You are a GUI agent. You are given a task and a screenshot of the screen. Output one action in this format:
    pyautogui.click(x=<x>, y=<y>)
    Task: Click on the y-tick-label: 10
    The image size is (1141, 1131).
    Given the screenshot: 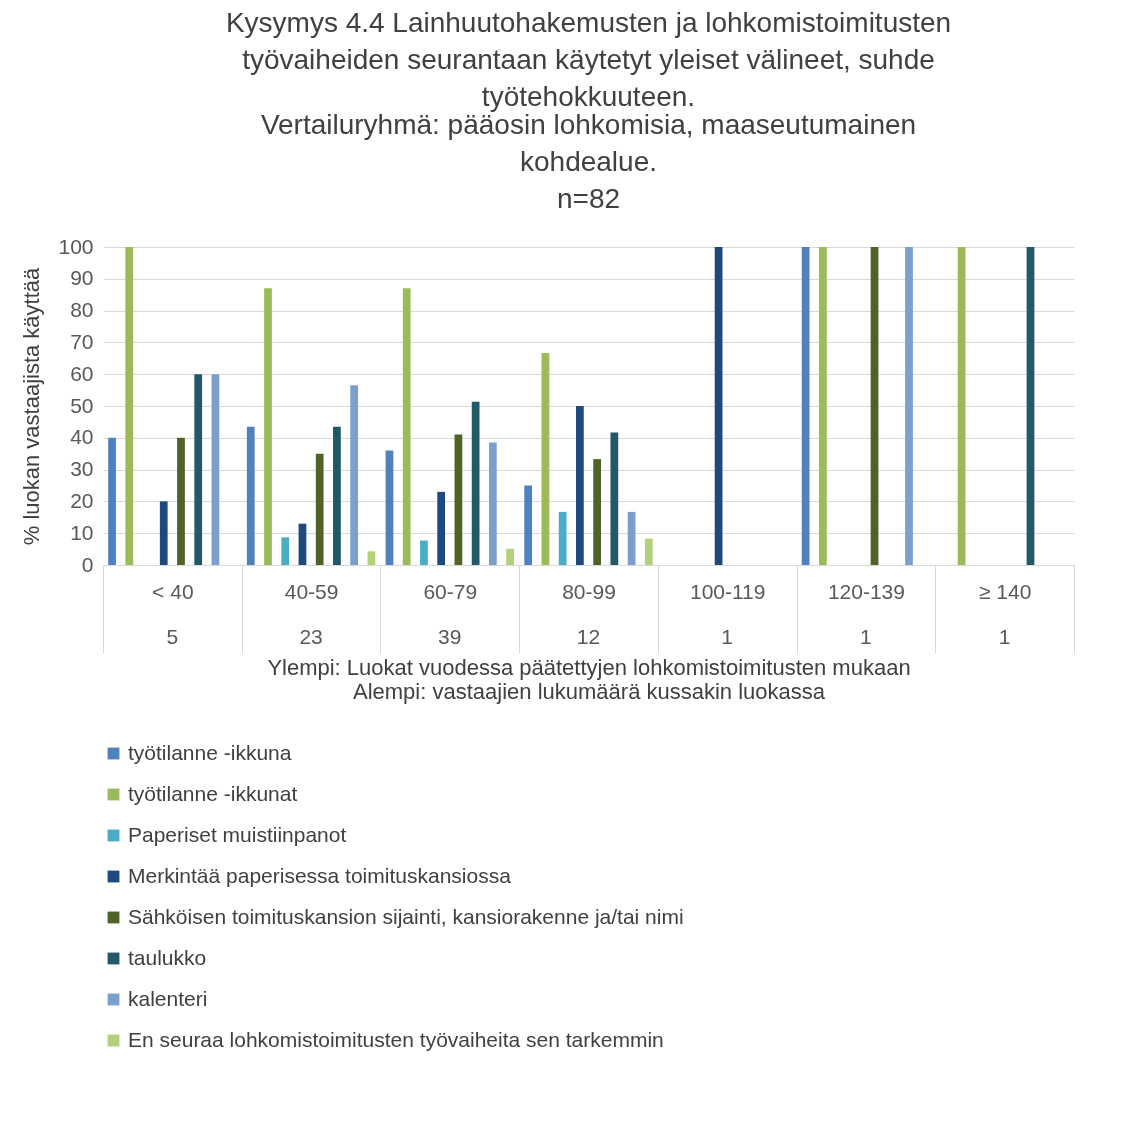 What is the action you would take?
    pyautogui.click(x=82, y=532)
    